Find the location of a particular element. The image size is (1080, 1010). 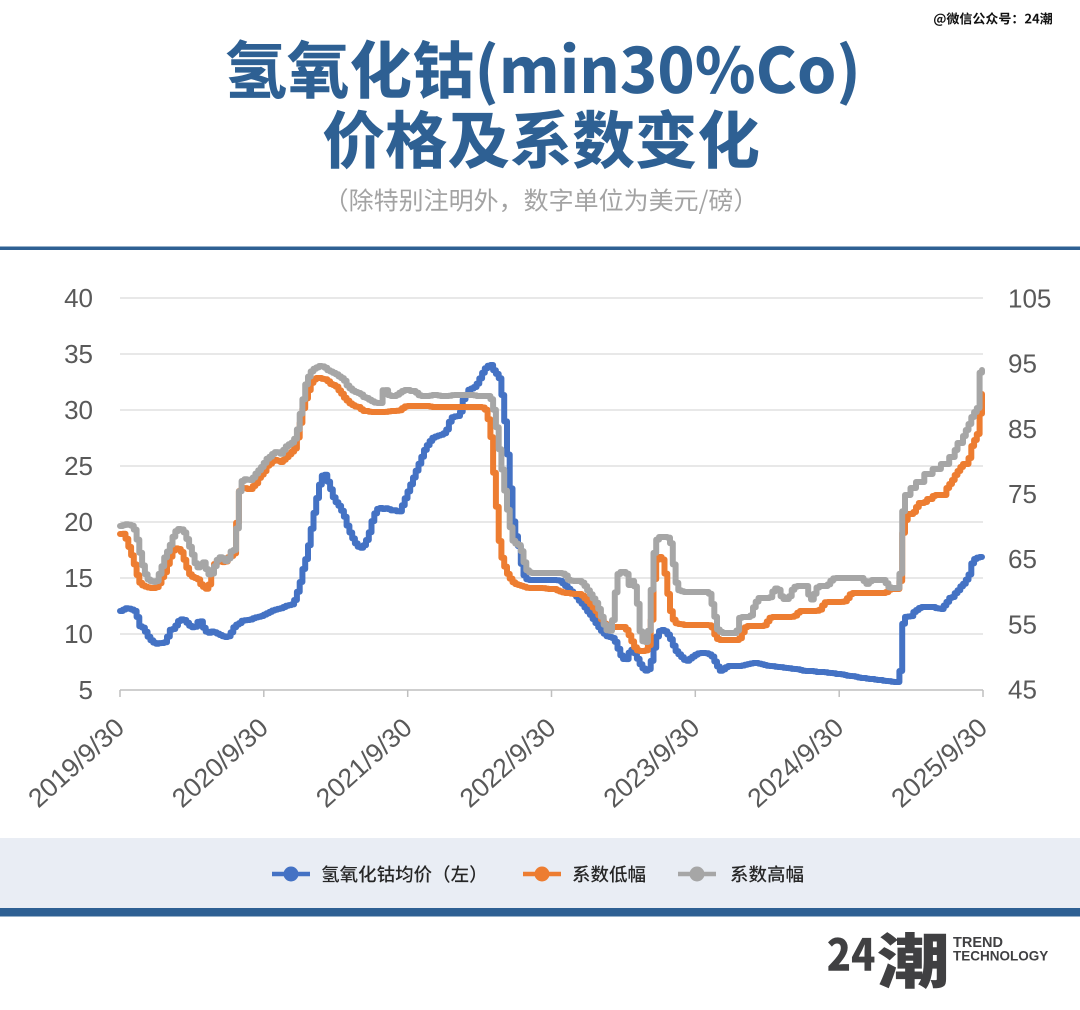

svg-text: 25 is located at coordinates (78, 466).